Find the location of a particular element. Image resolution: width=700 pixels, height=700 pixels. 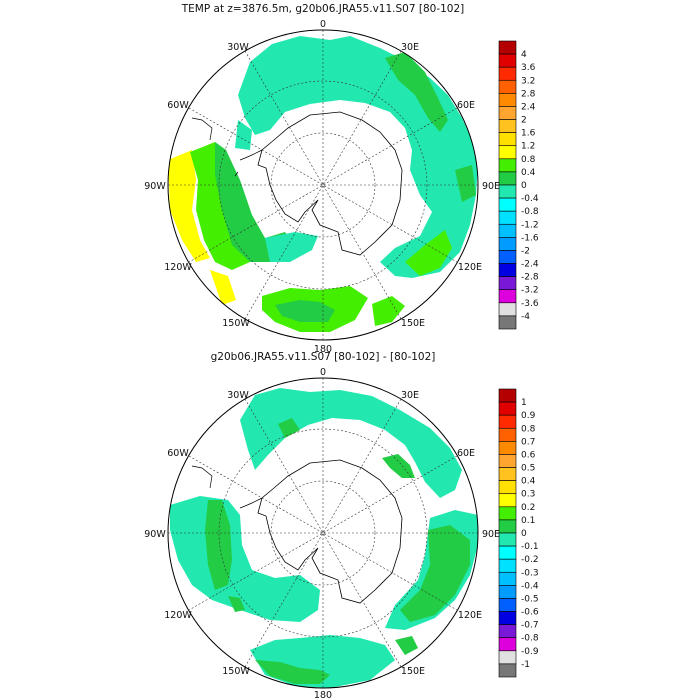

colorbar-tick-label: -3.2 is located at coordinates (530, 291).